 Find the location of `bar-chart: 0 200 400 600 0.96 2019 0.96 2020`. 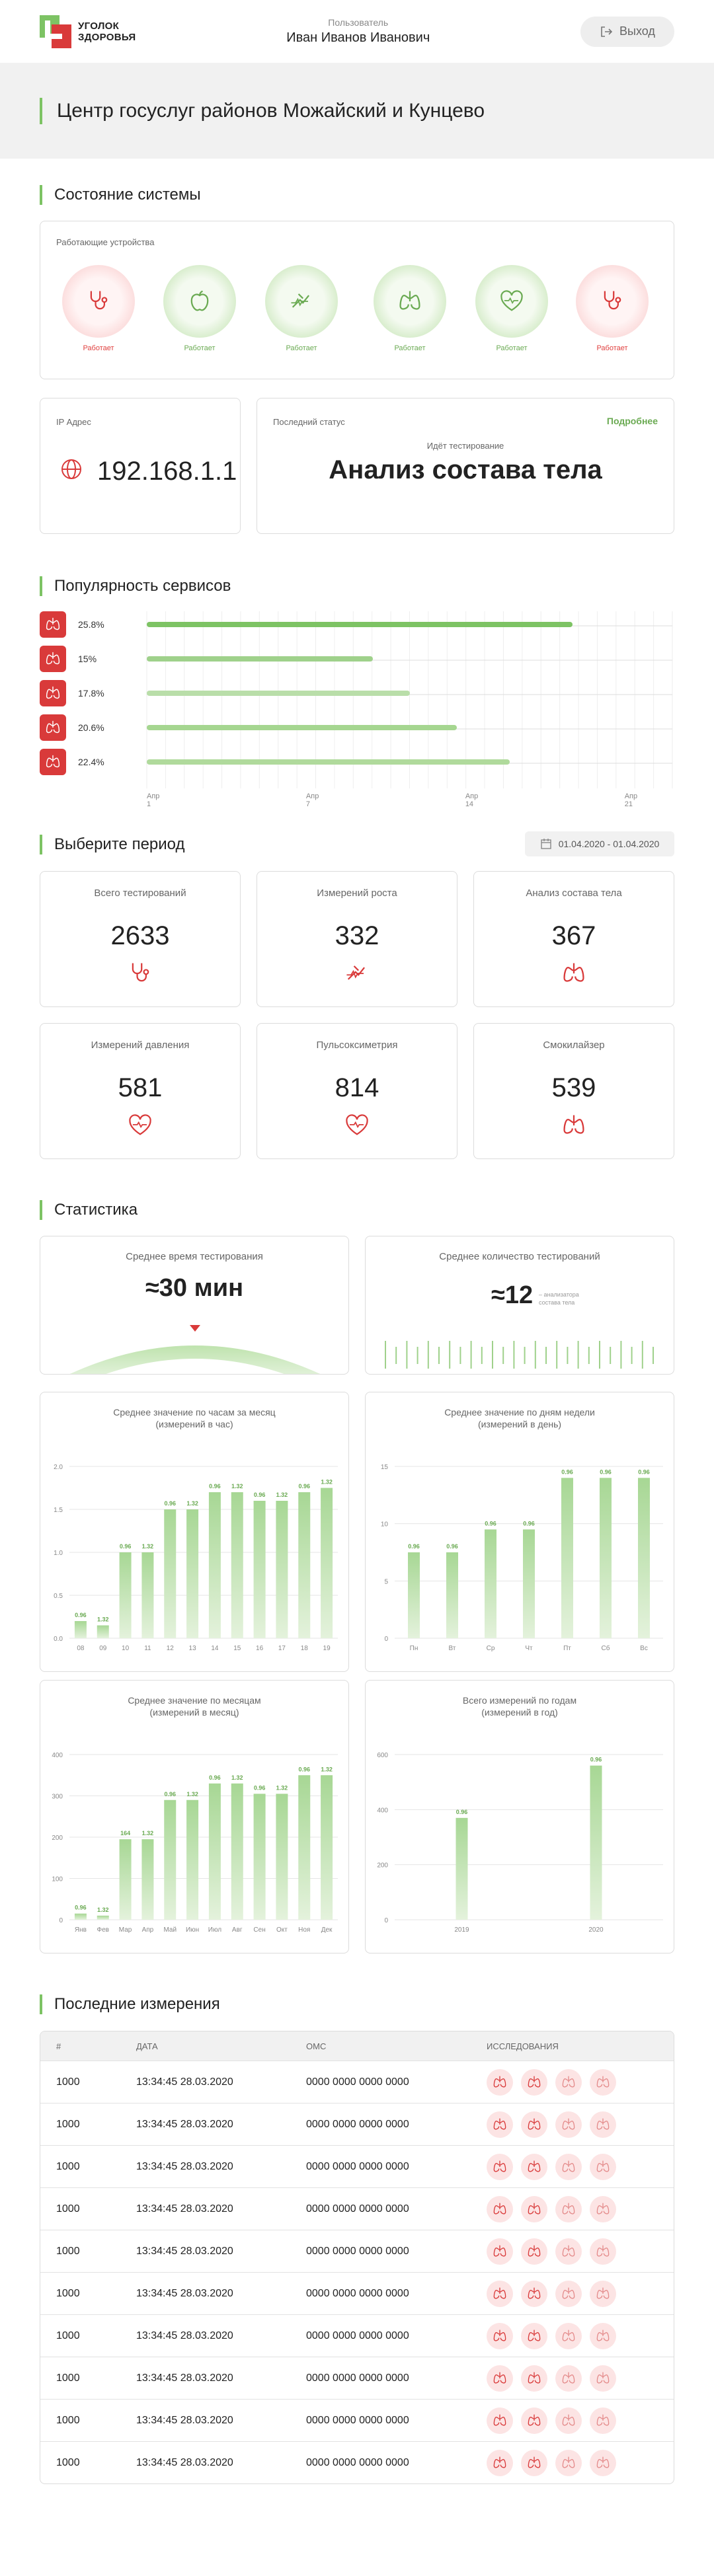

bar-chart: 0 200 400 600 0.96 2019 0.96 2020 is located at coordinates (520, 1843).